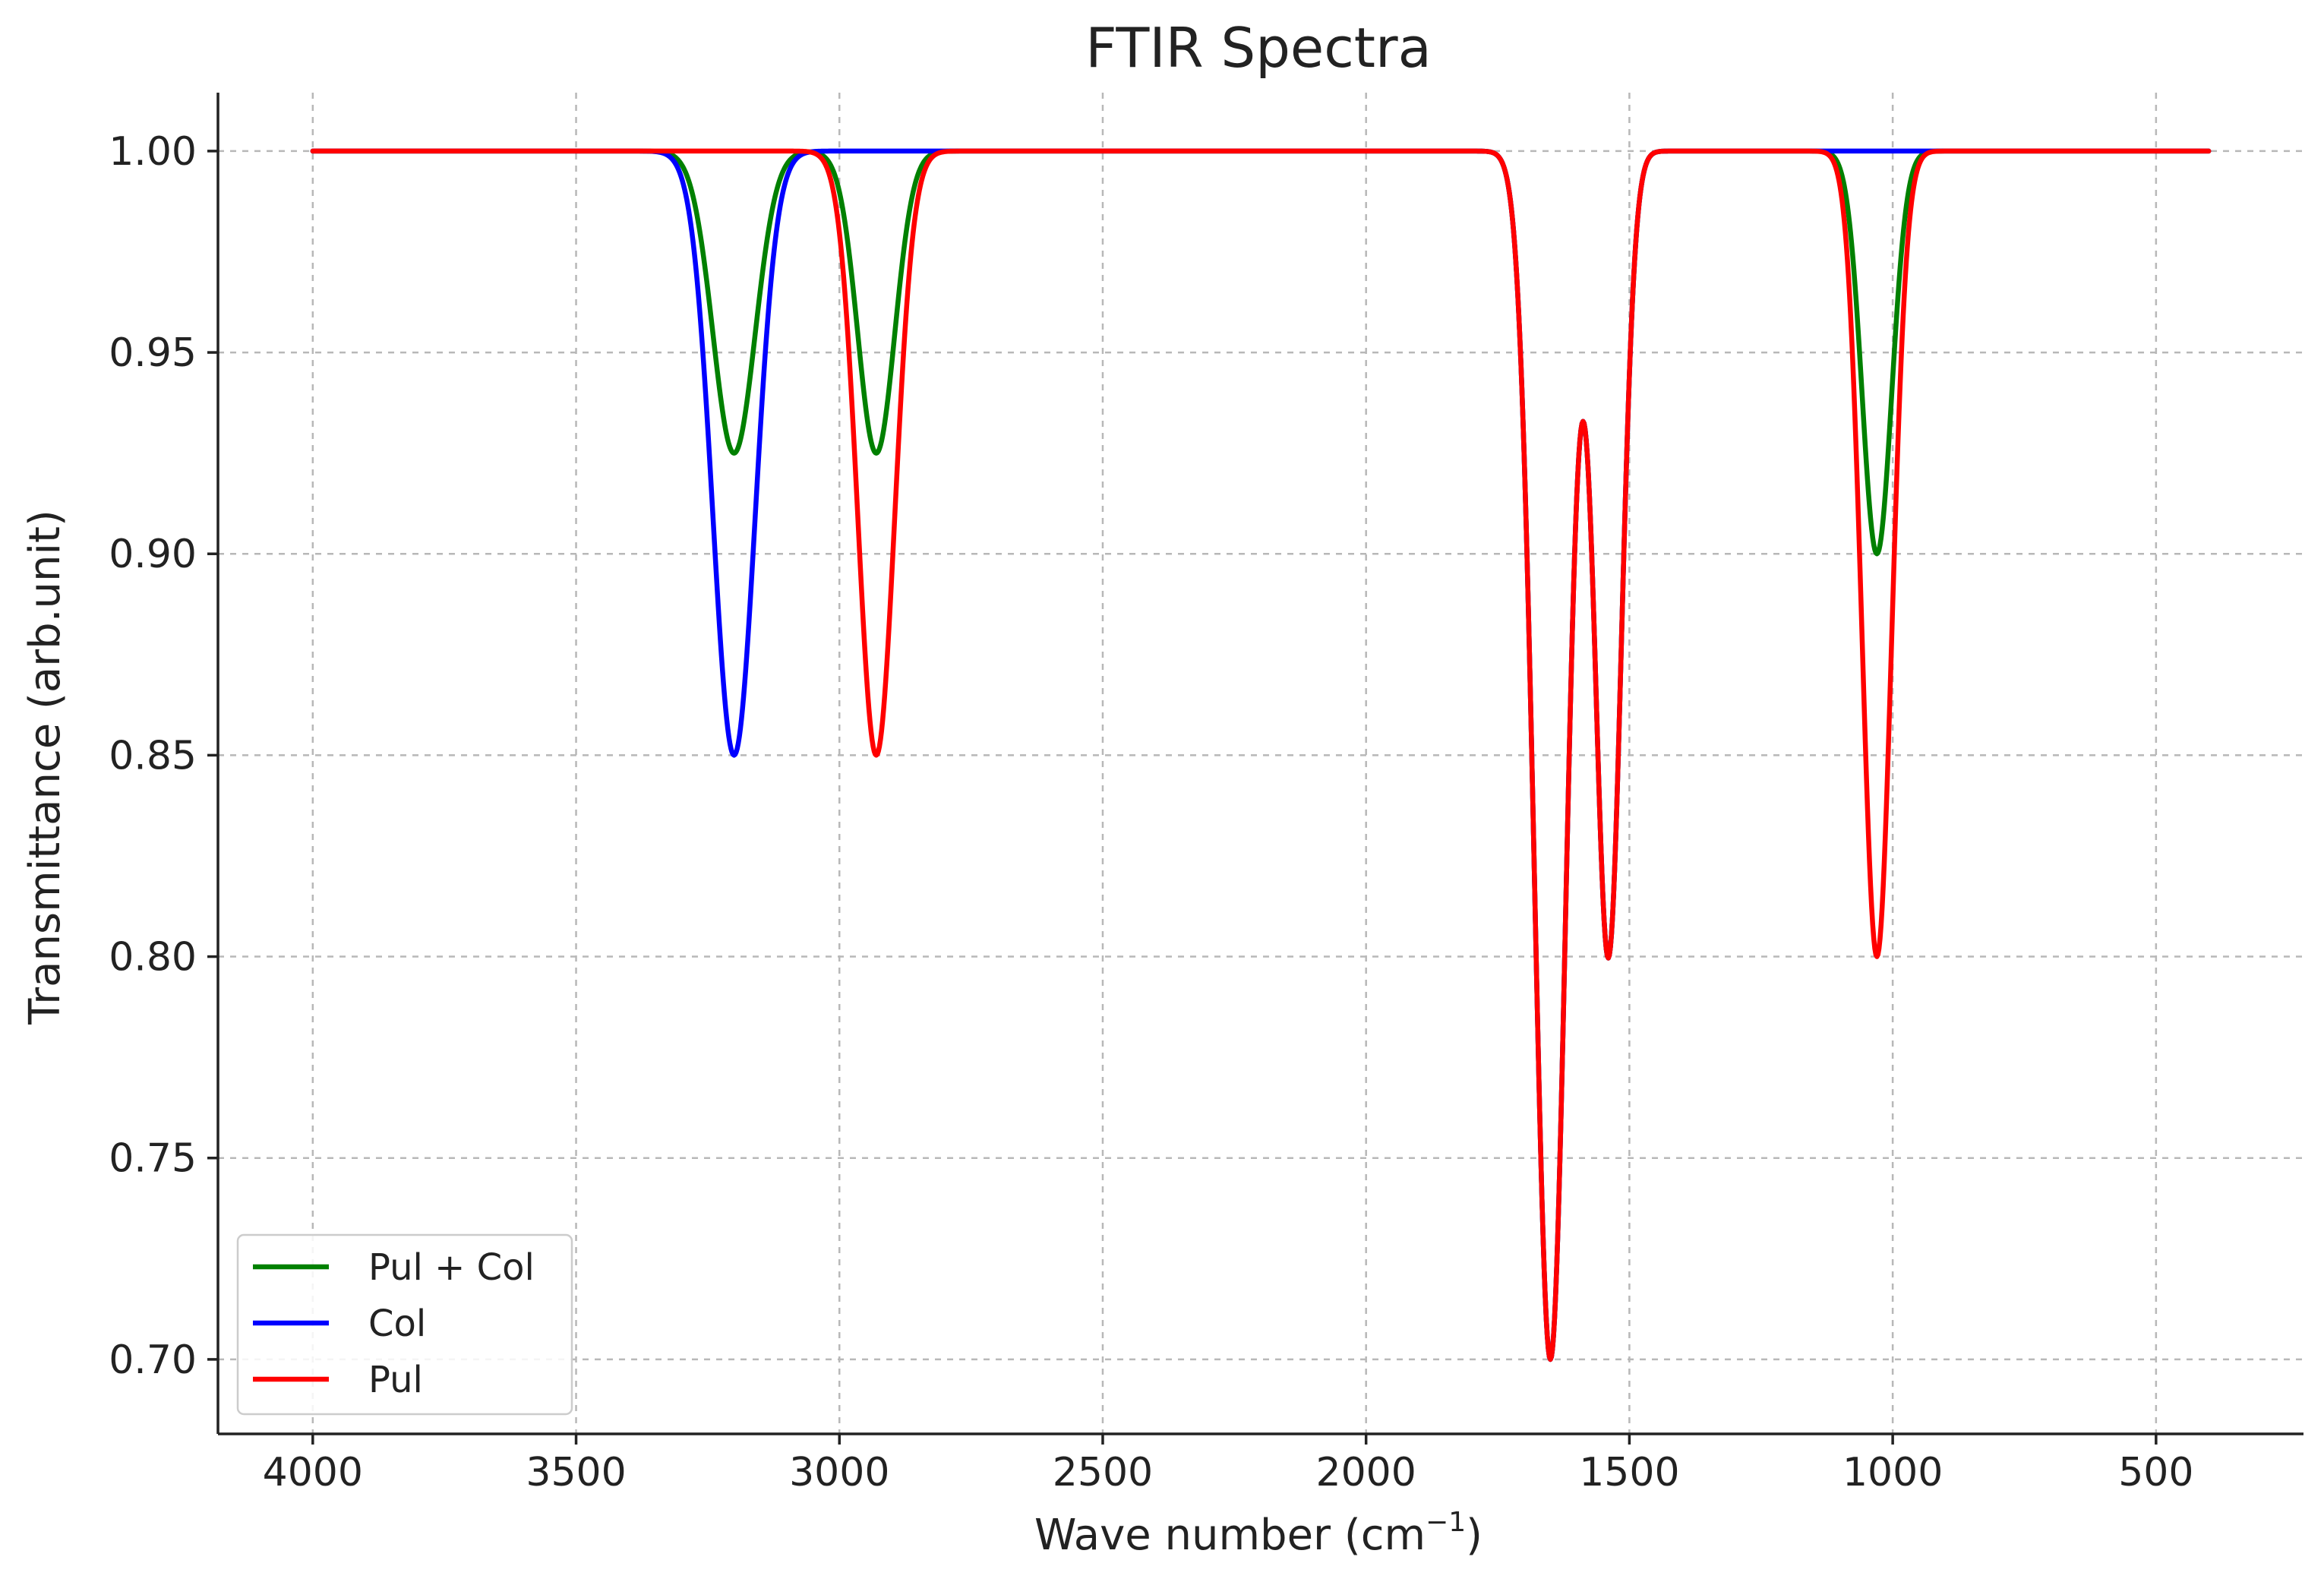 The width and height of the screenshot is (2324, 1582). Describe the element at coordinates (153, 1360) in the screenshot. I see `y-tick-label: 0.70` at that location.